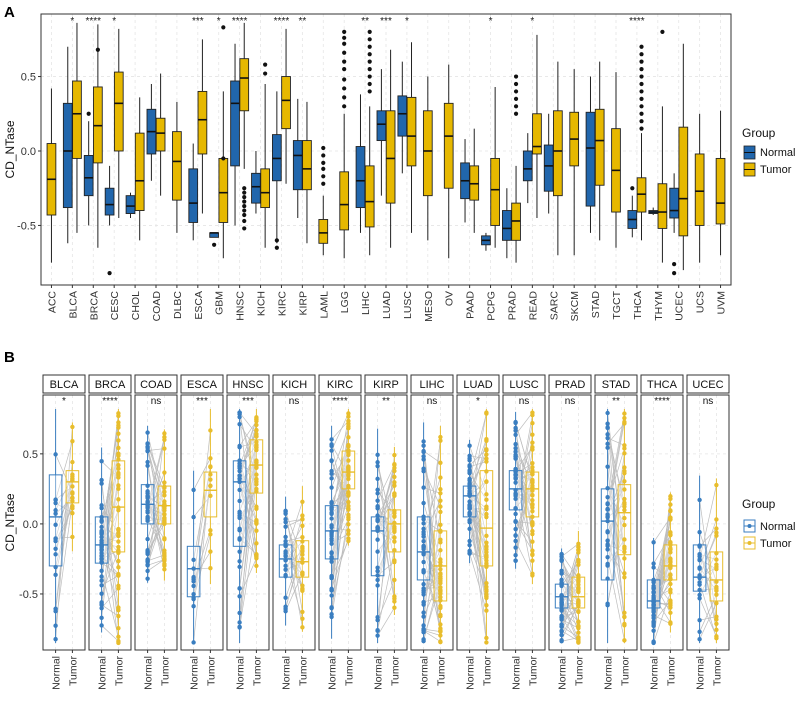  What do you see at coordinates (219, 21) in the screenshot?
I see `significance-label: *` at bounding box center [219, 21].